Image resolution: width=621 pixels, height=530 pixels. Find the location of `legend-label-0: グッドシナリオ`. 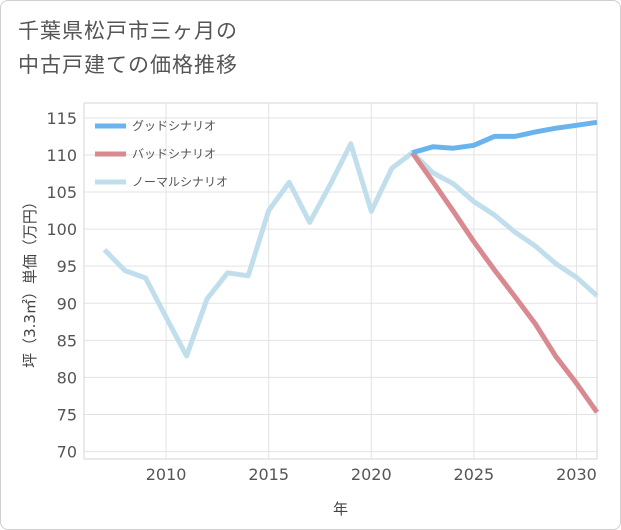

legend-label-0: グッドシナリオ is located at coordinates (174, 126).